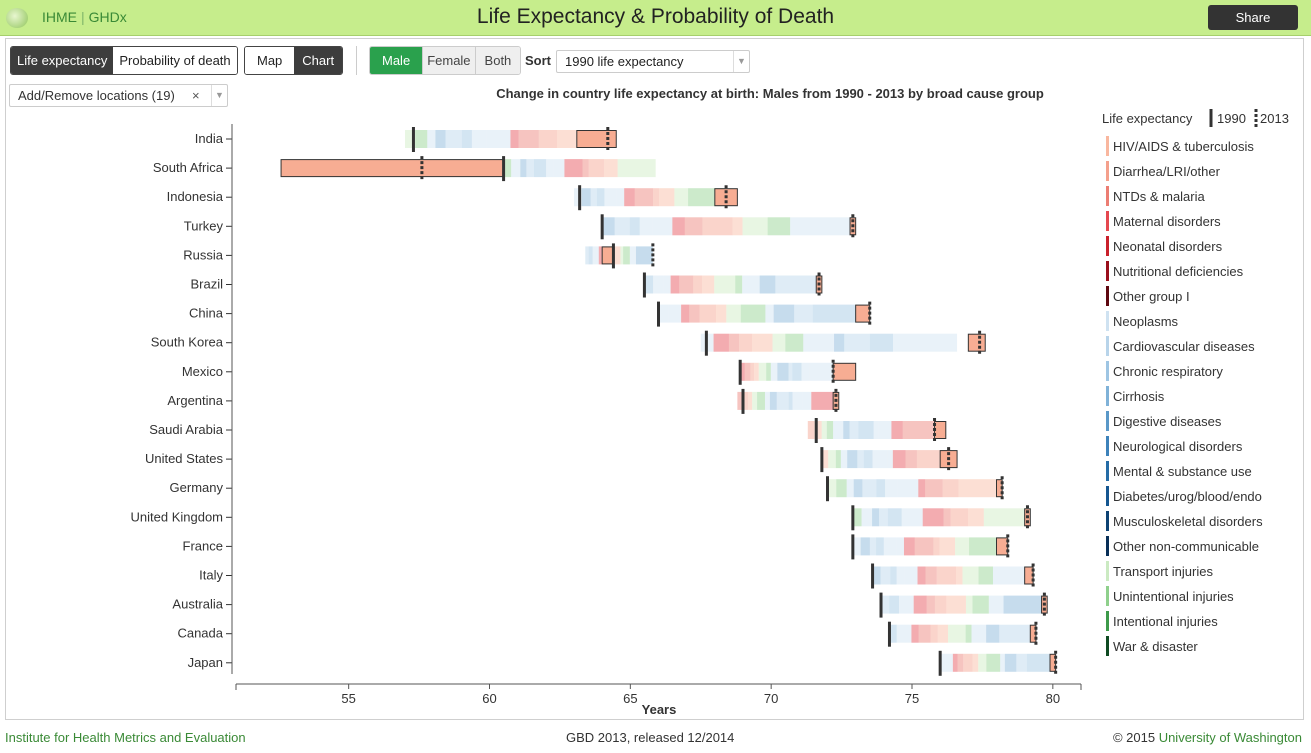 The width and height of the screenshot is (1311, 753). Describe the element at coordinates (175, 60) in the screenshot. I see `tab-probability-of-death: Probability of death` at that location.